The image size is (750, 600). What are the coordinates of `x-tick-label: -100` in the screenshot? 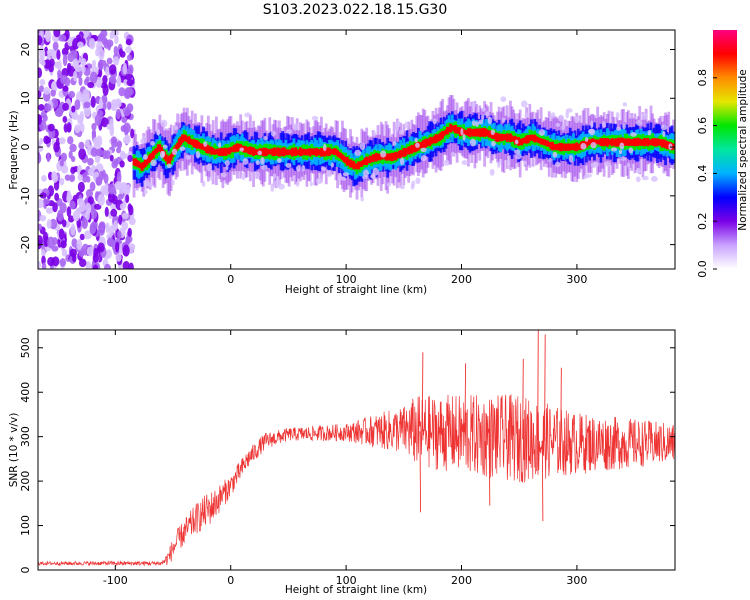 It's located at (115, 279).